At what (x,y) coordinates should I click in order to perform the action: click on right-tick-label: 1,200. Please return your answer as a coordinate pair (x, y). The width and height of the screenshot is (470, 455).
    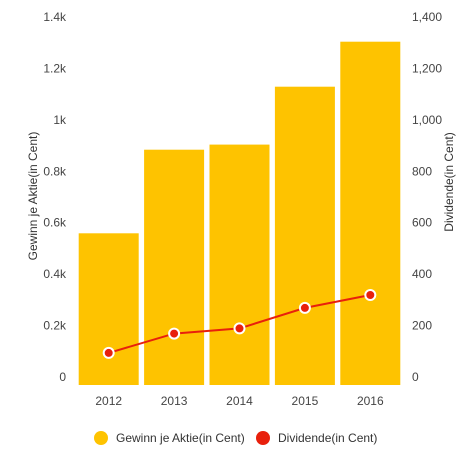
    Looking at the image, I should click on (427, 68).